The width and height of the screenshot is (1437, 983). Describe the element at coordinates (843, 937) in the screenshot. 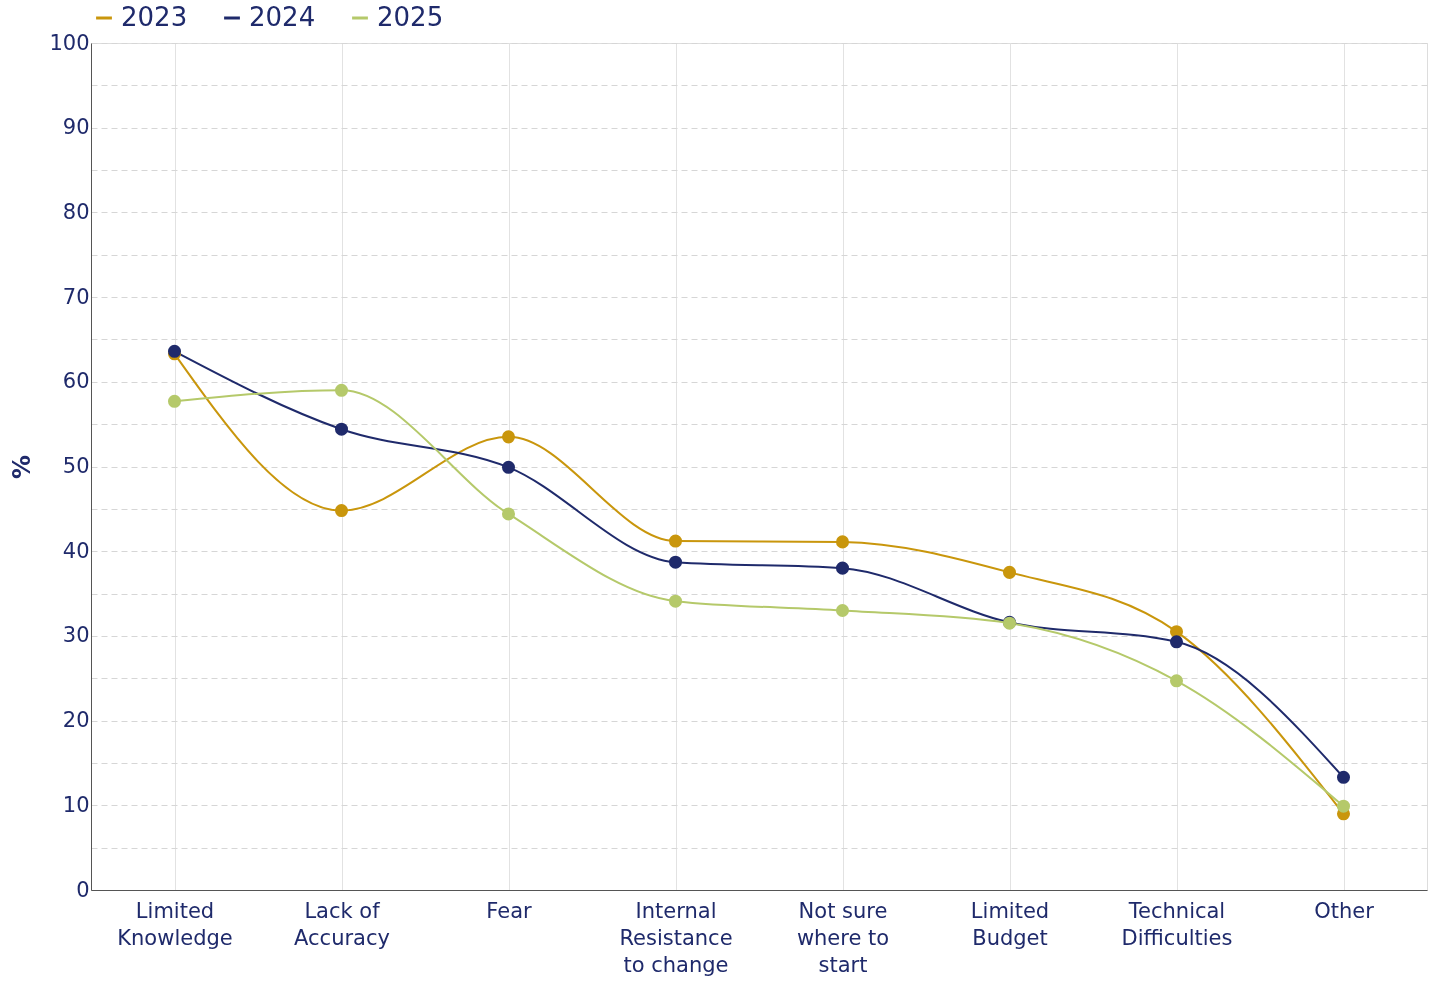

I see `x-tick-label: Not sure where to start` at that location.